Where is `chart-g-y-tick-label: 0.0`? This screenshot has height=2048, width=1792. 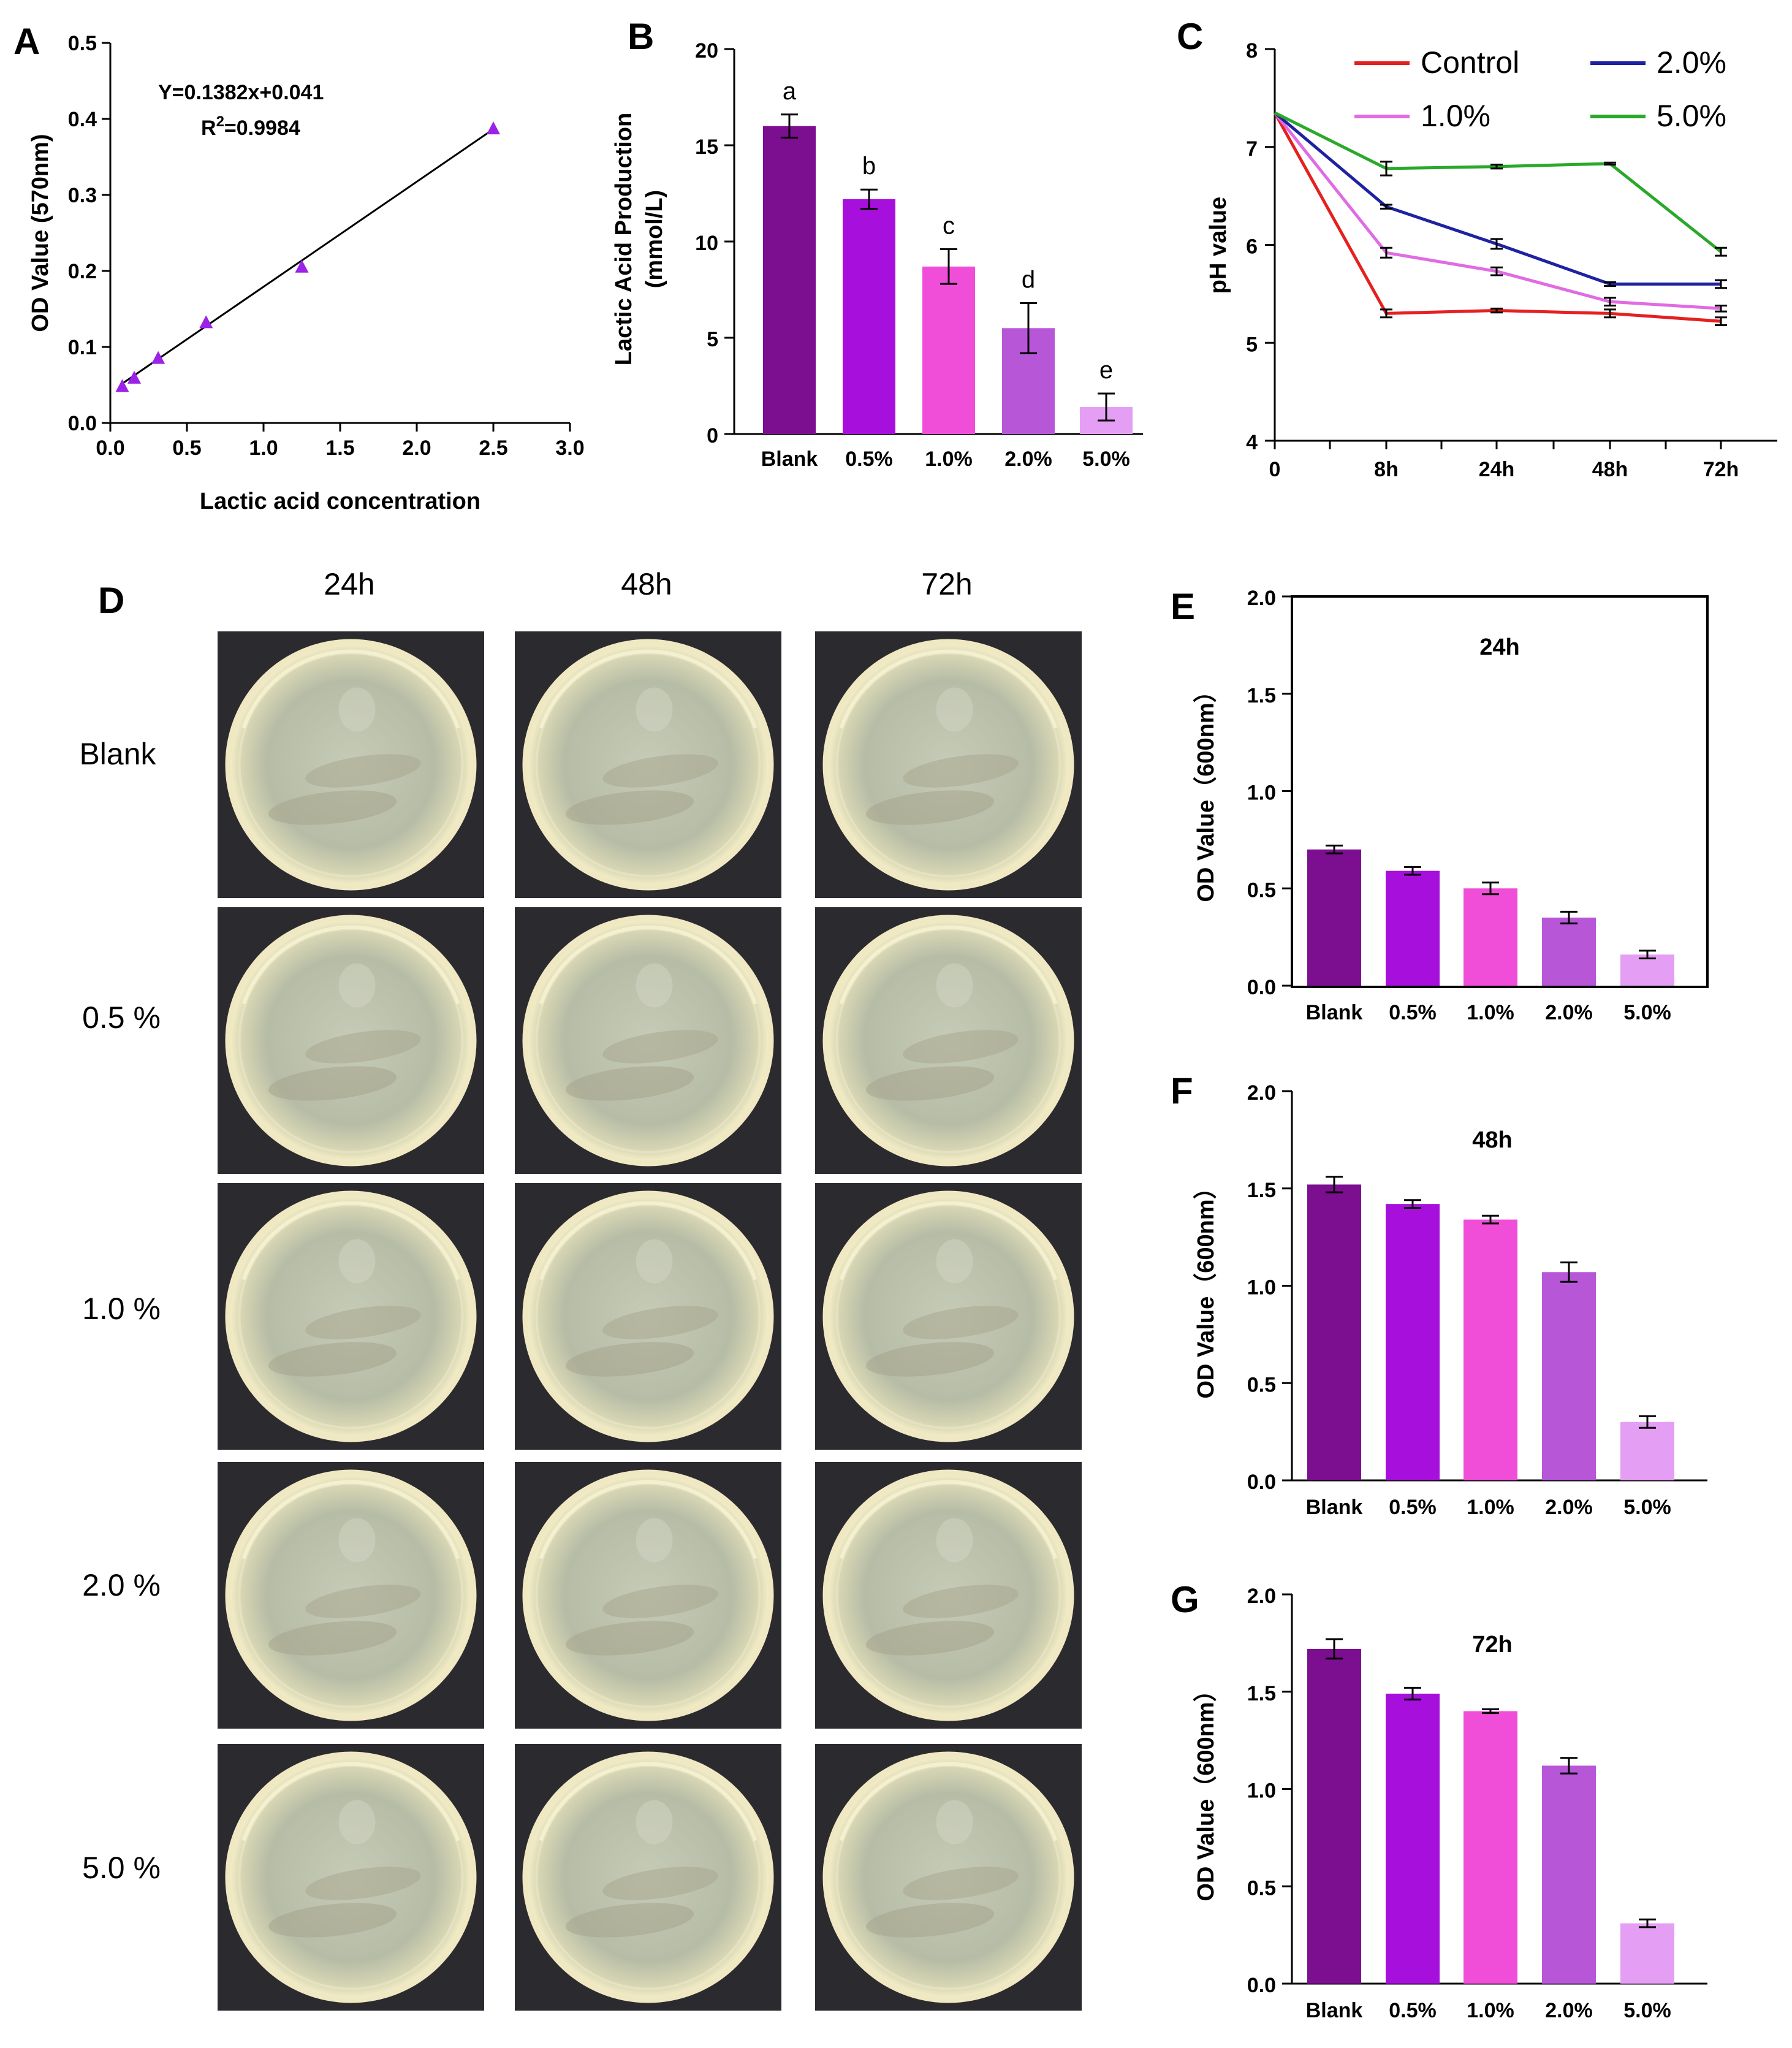 chart-g-y-tick-label: 0.0 is located at coordinates (1261, 1986).